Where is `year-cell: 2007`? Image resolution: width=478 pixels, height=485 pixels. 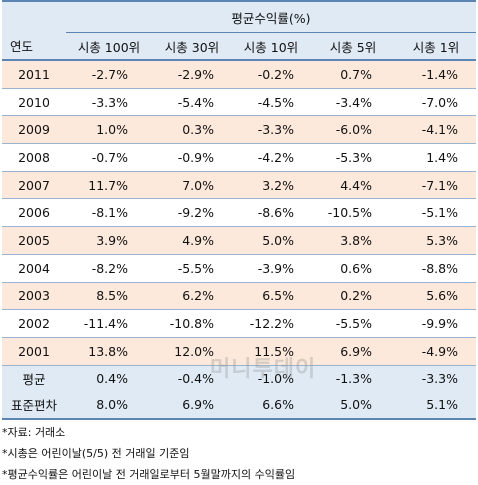
year-cell: 2007 is located at coordinates (34, 185).